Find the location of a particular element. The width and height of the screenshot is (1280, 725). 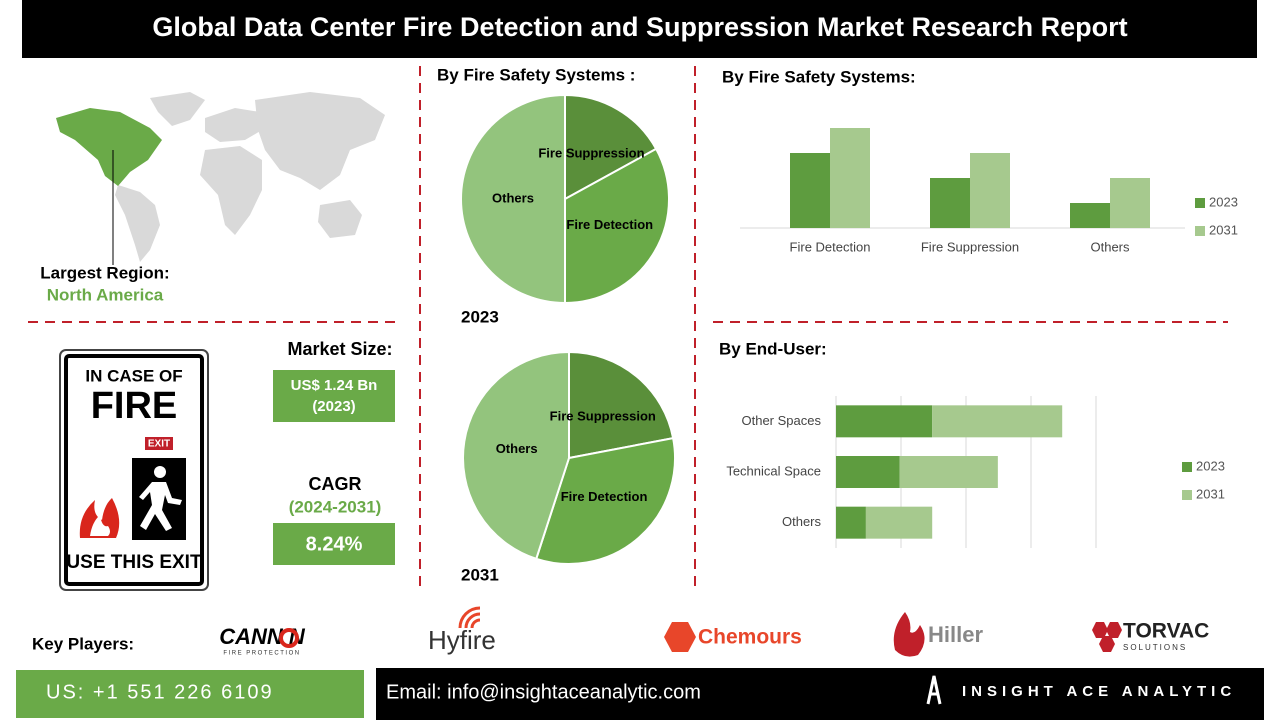

logo-hiller: Hiller is located at coordinates (955, 634).